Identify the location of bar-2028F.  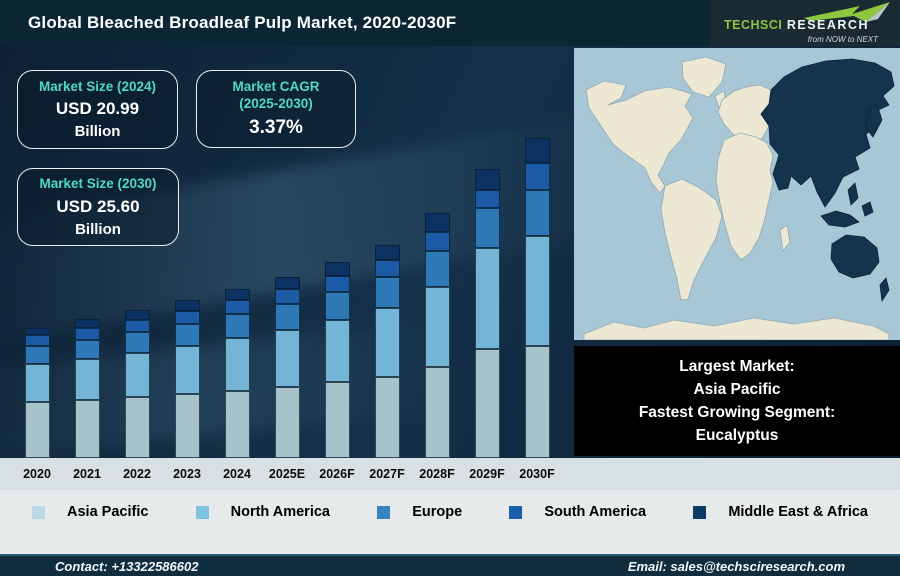
(437, 335).